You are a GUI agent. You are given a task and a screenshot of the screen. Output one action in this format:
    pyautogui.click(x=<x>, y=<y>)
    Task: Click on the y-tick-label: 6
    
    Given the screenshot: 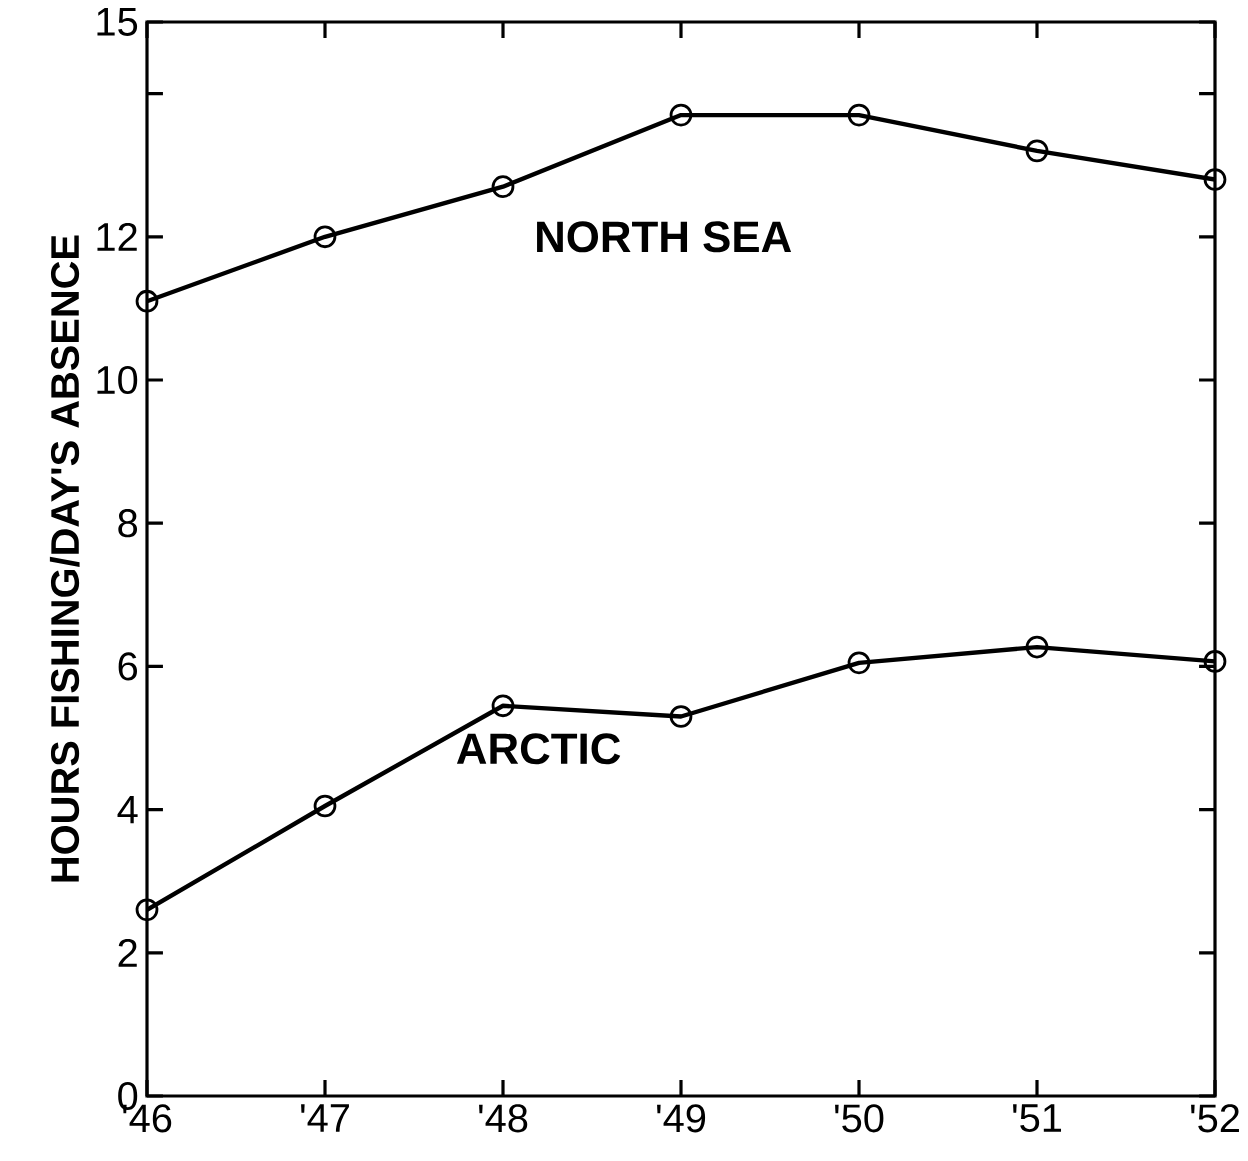 What is the action you would take?
    pyautogui.click(x=128, y=666)
    